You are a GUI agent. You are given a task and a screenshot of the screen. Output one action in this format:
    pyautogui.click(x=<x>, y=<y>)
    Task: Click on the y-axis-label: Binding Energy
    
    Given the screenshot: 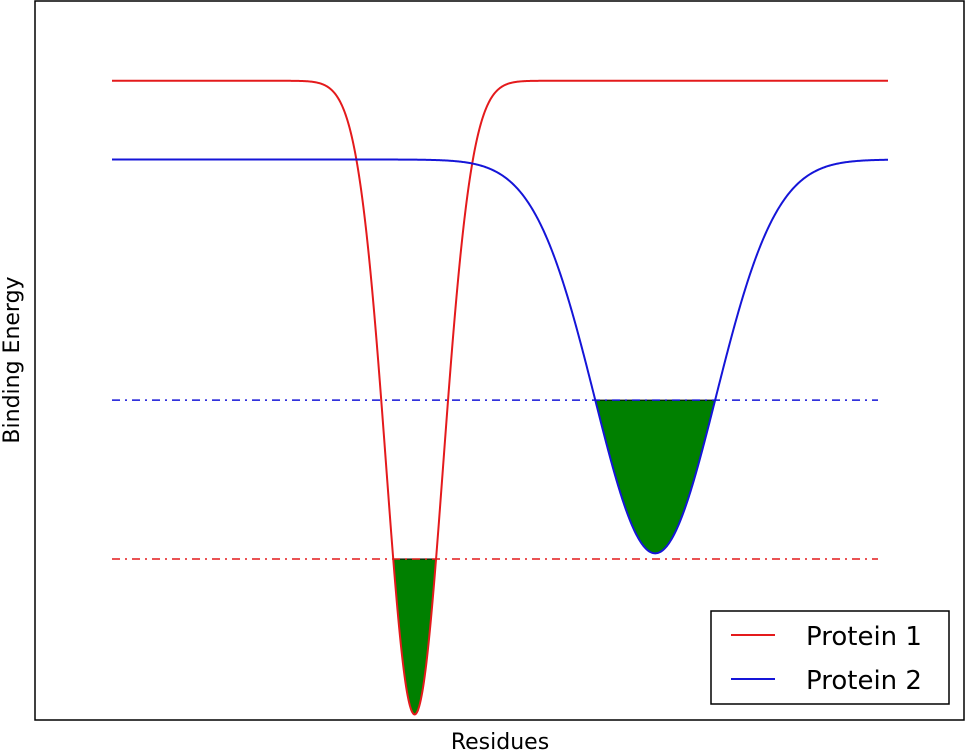 What is the action you would take?
    pyautogui.click(x=12, y=359)
    